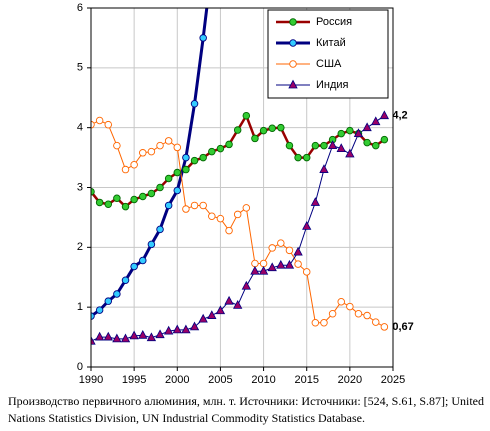 Image resolution: width=490 pixels, height=431 pixels. Describe the element at coordinates (332, 85) in the screenshot. I see `legend-label: Индия` at that location.